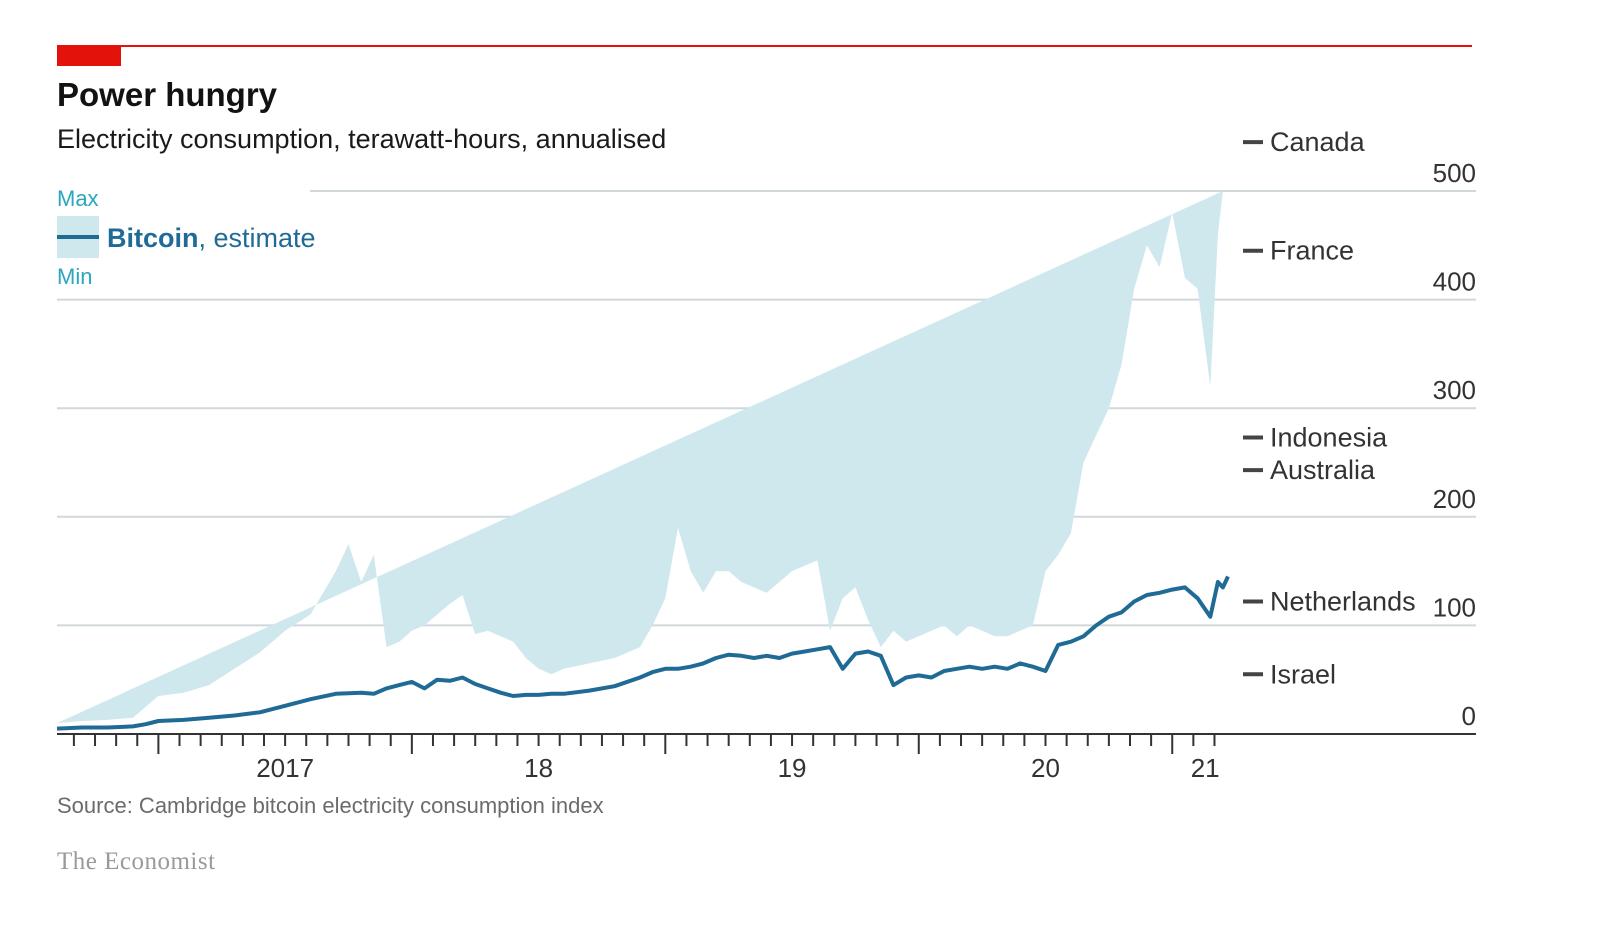 The height and width of the screenshot is (925, 1619). What do you see at coordinates (1454, 607) in the screenshot?
I see `y-tick-label-100: 100` at bounding box center [1454, 607].